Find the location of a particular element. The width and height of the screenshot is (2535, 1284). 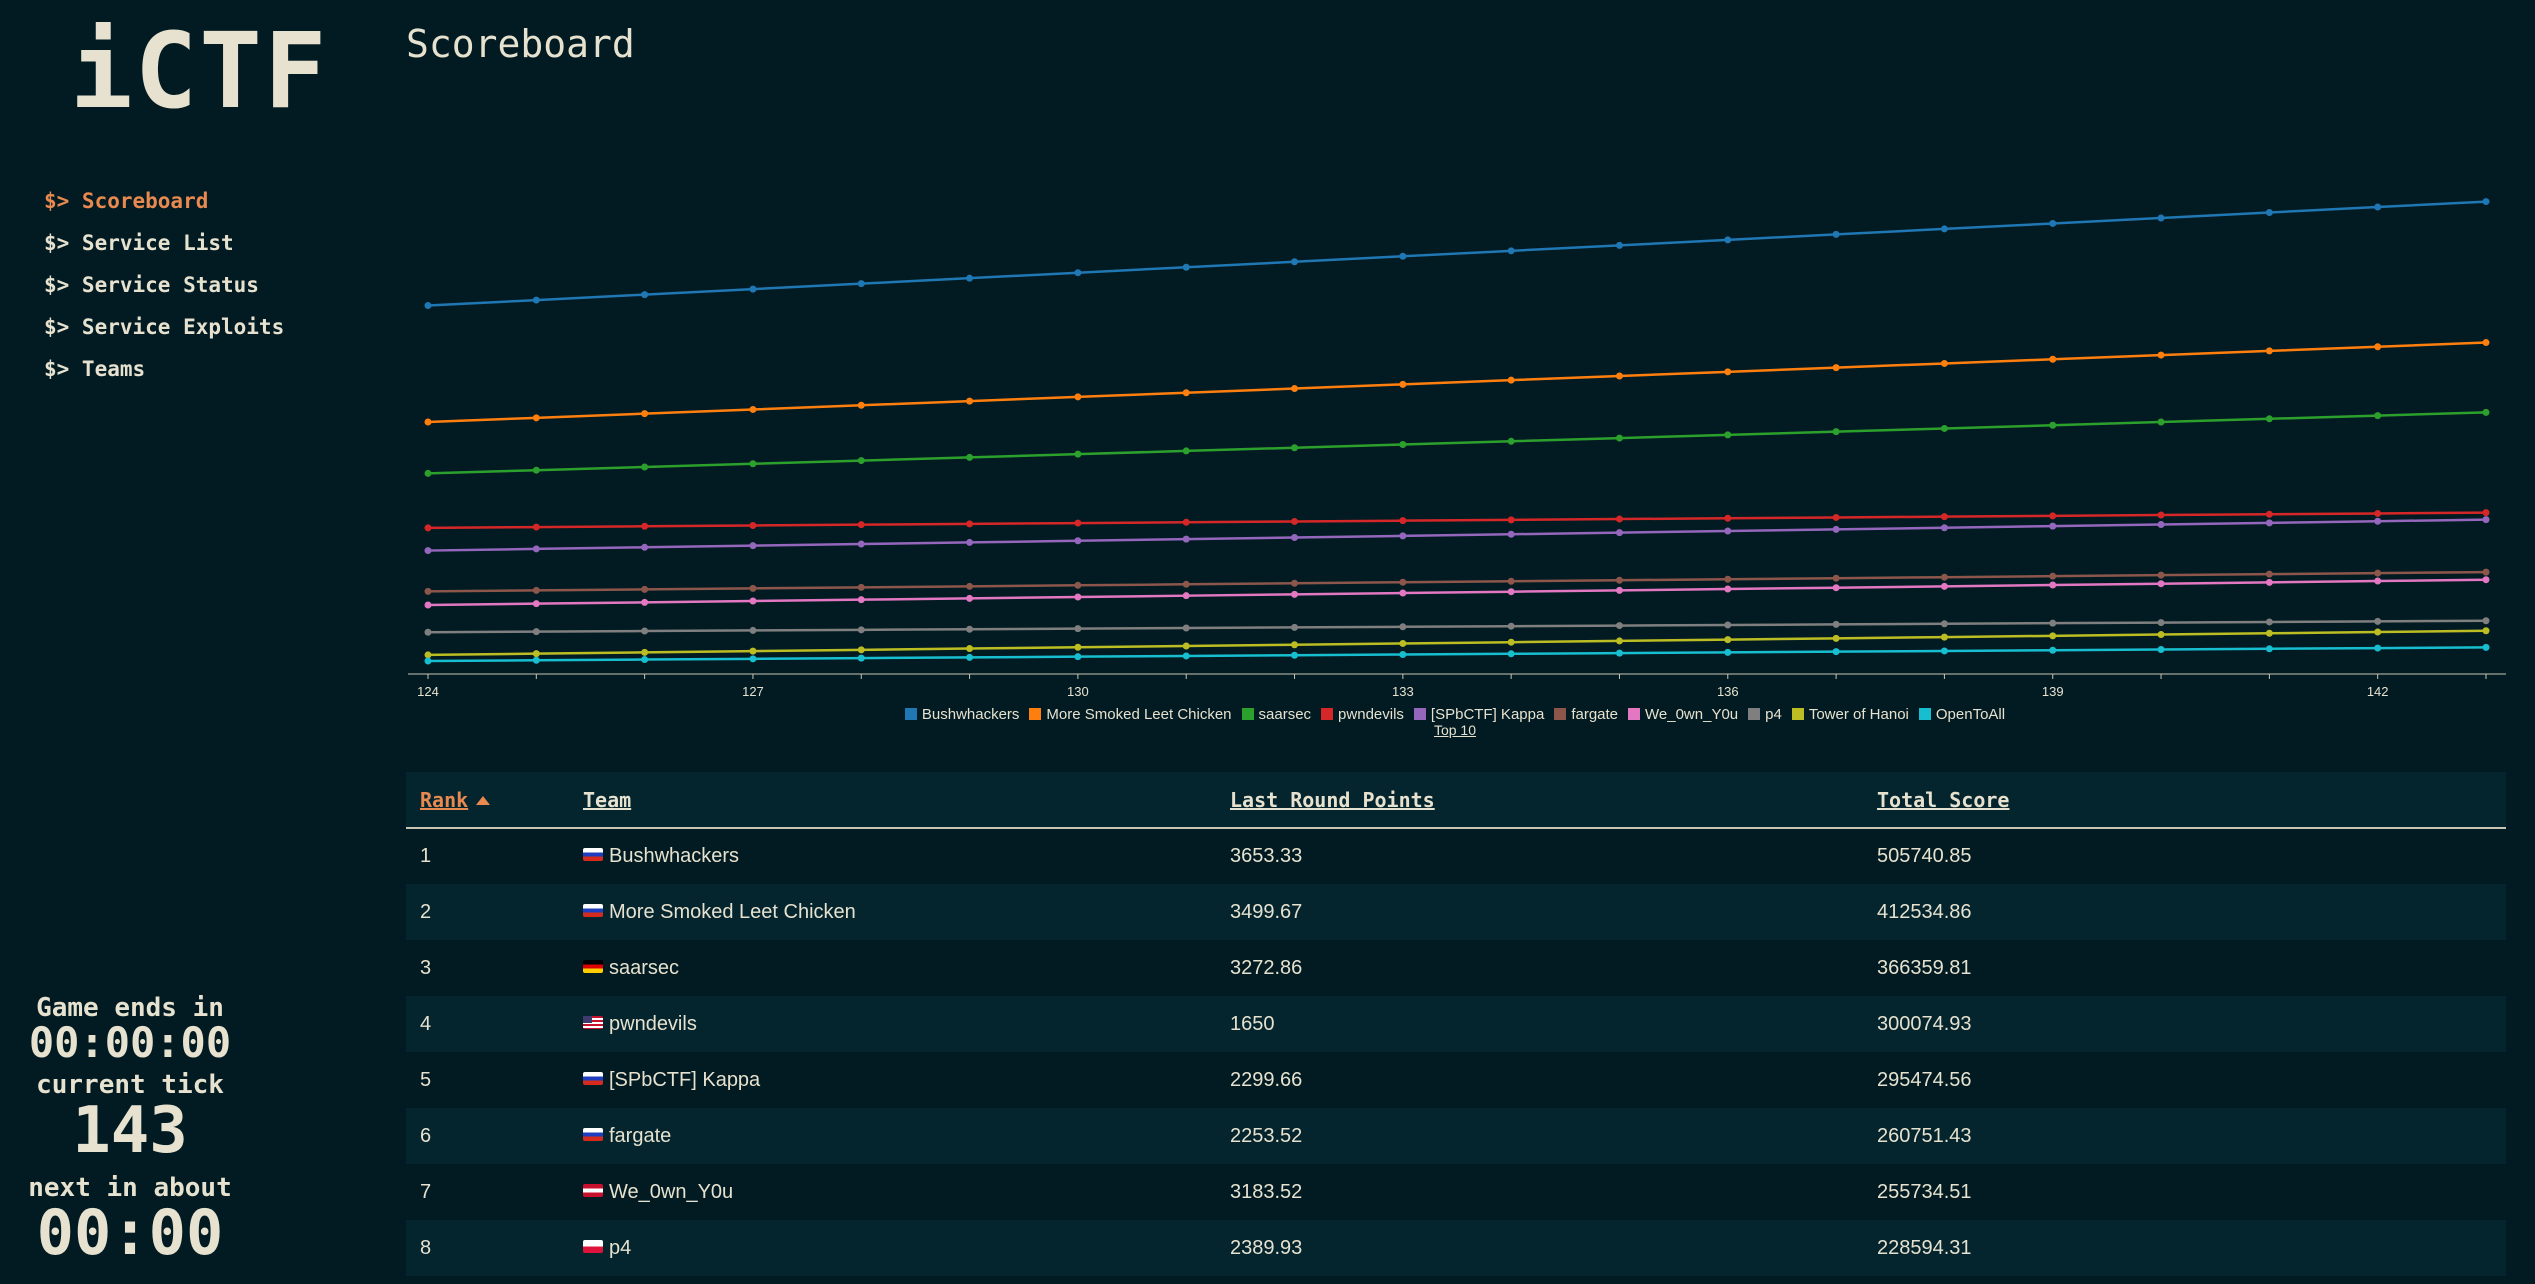

legend-item: Tower of Hanoi is located at coordinates (1850, 714).